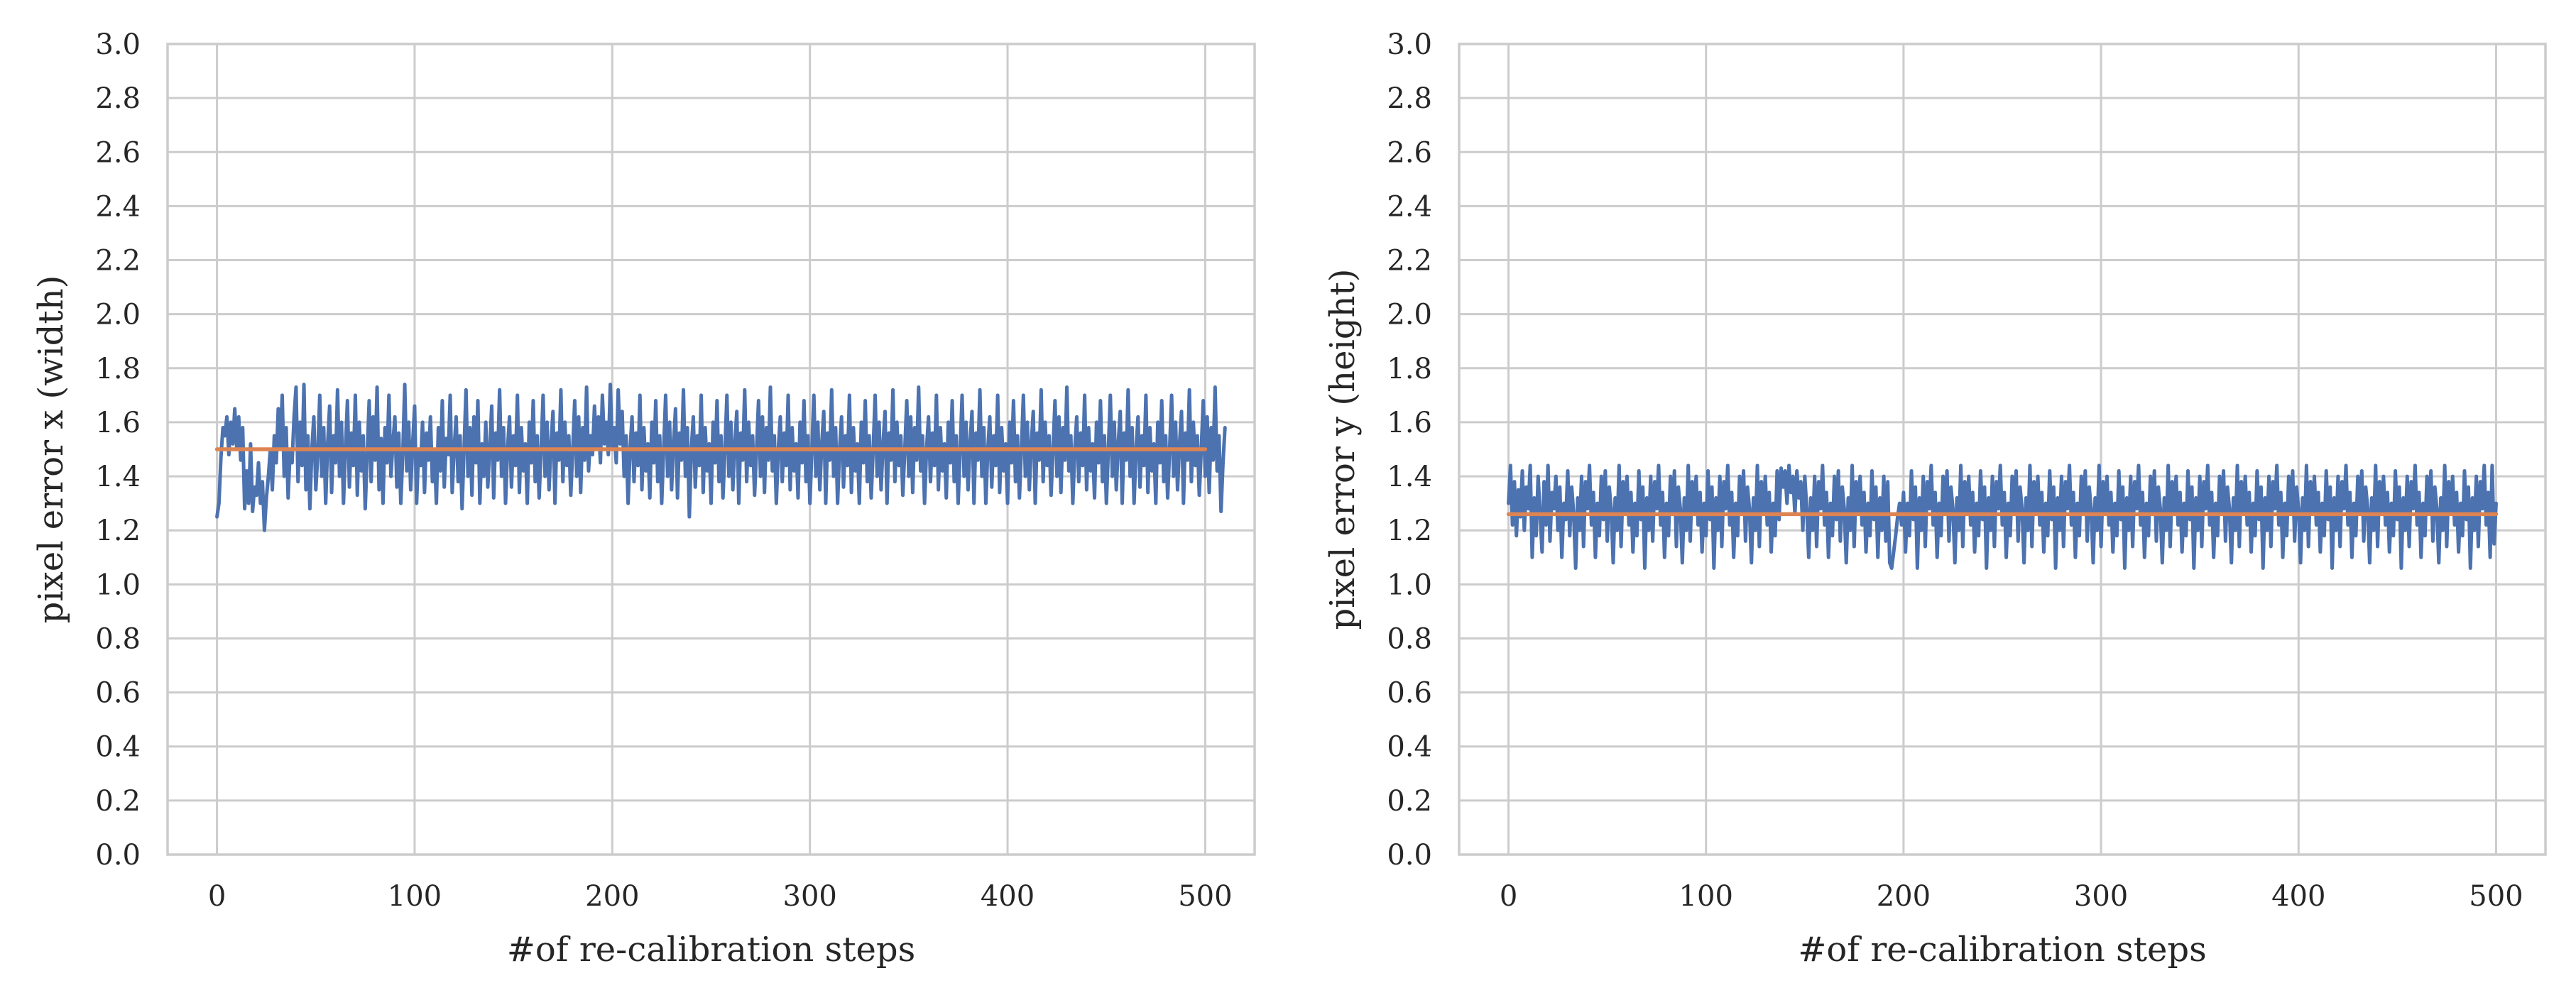 This screenshot has width=2576, height=988. What do you see at coordinates (1343, 449) in the screenshot?
I see `y-axis-label: pixel error y (height)` at bounding box center [1343, 449].